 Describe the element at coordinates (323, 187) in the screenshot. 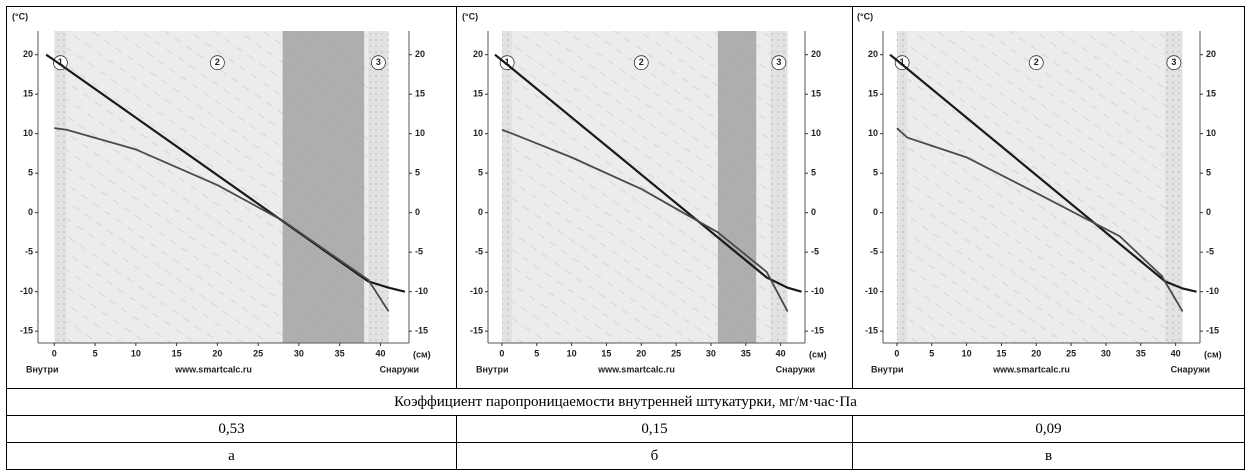

I see `condensation-zone` at that location.